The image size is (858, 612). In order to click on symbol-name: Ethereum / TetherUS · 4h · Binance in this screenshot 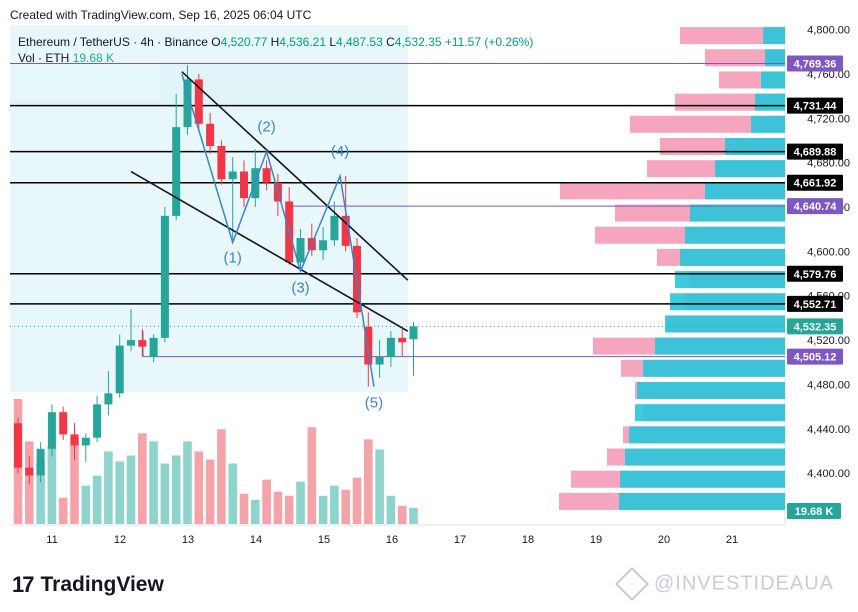, I will do `click(113, 42)`.